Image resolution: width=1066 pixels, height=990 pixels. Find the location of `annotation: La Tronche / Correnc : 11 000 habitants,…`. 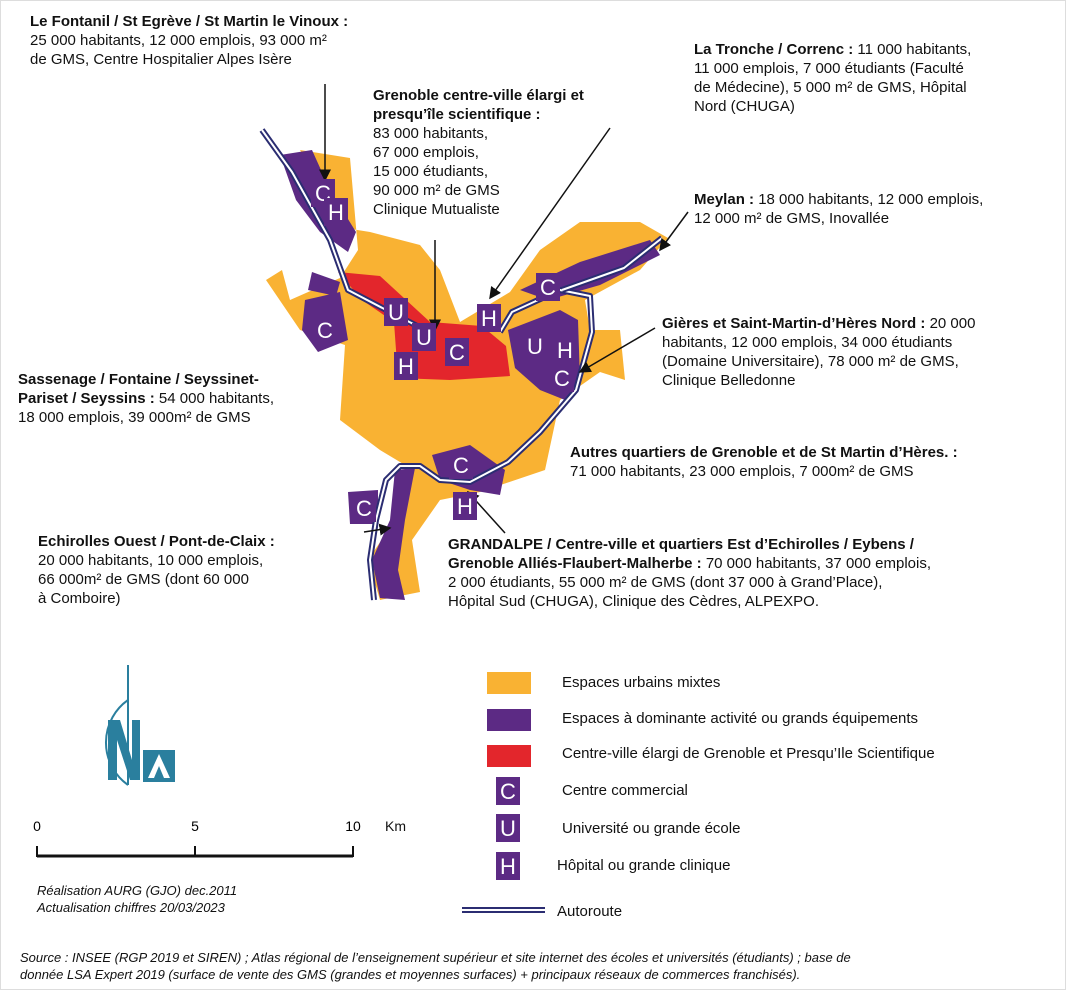

annotation: La Tronche / Correnc : 11 000 habitants,… is located at coordinates (832, 78).